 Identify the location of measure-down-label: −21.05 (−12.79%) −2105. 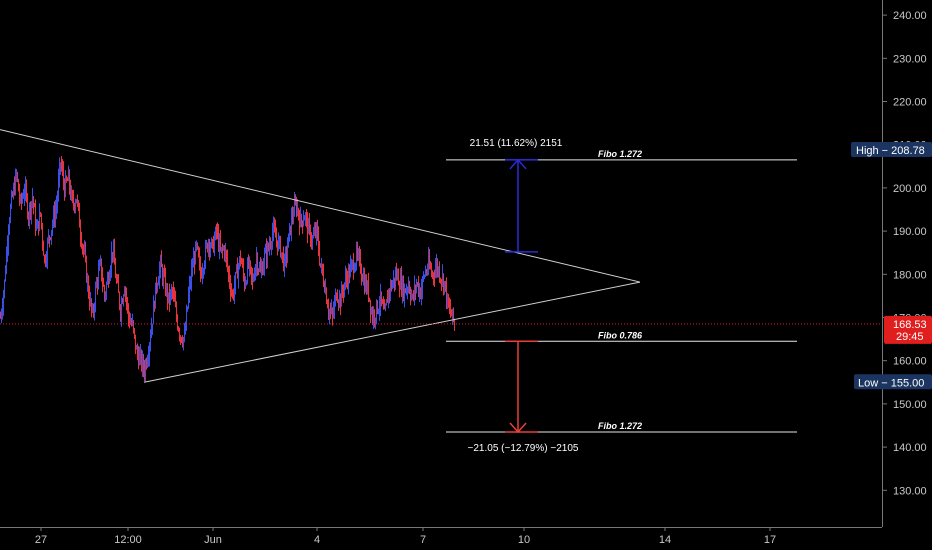
(523, 448).